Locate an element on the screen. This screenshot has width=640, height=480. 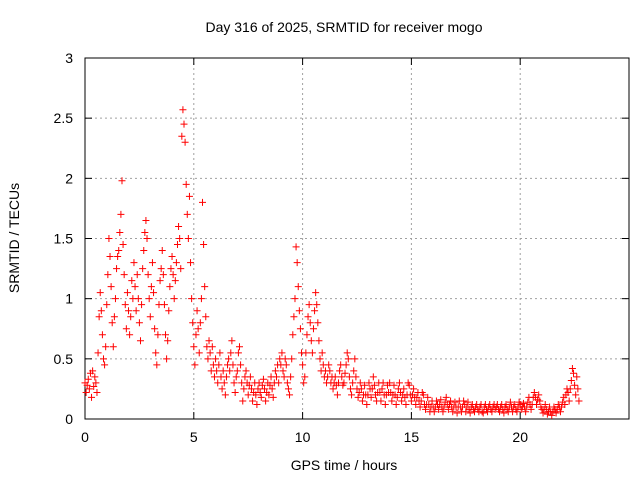
y-tick-label: 0 is located at coordinates (69, 419).